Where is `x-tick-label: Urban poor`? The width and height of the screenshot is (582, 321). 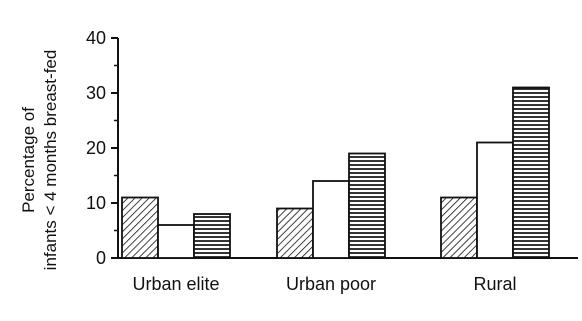 x-tick-label: Urban poor is located at coordinates (331, 284).